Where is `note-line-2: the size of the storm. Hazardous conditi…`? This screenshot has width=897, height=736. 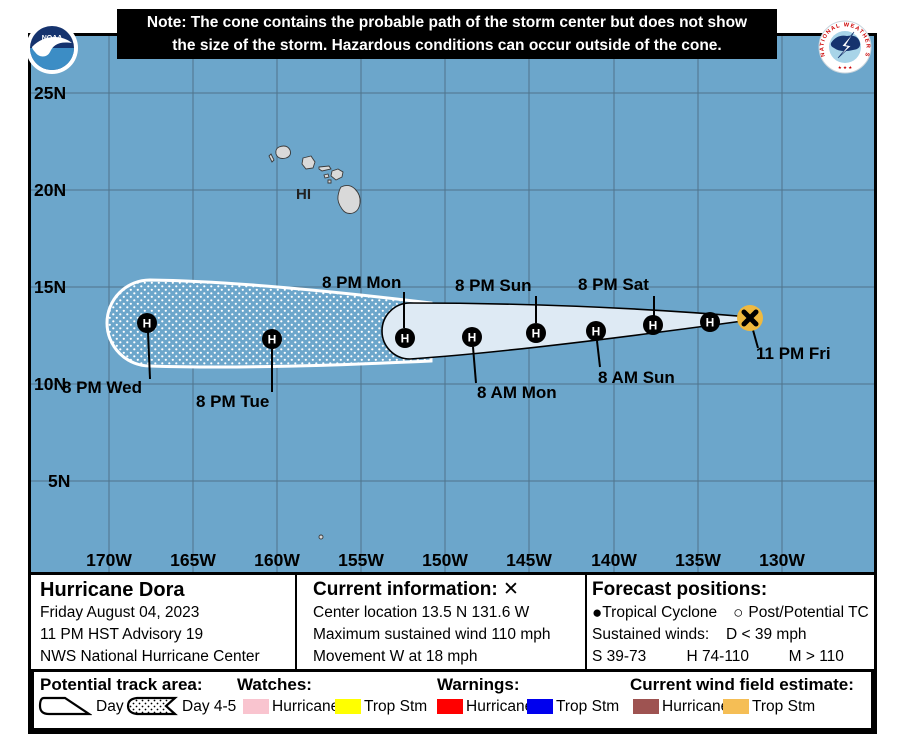 note-line-2: the size of the storm. Hazardous conditi… is located at coordinates (447, 45).